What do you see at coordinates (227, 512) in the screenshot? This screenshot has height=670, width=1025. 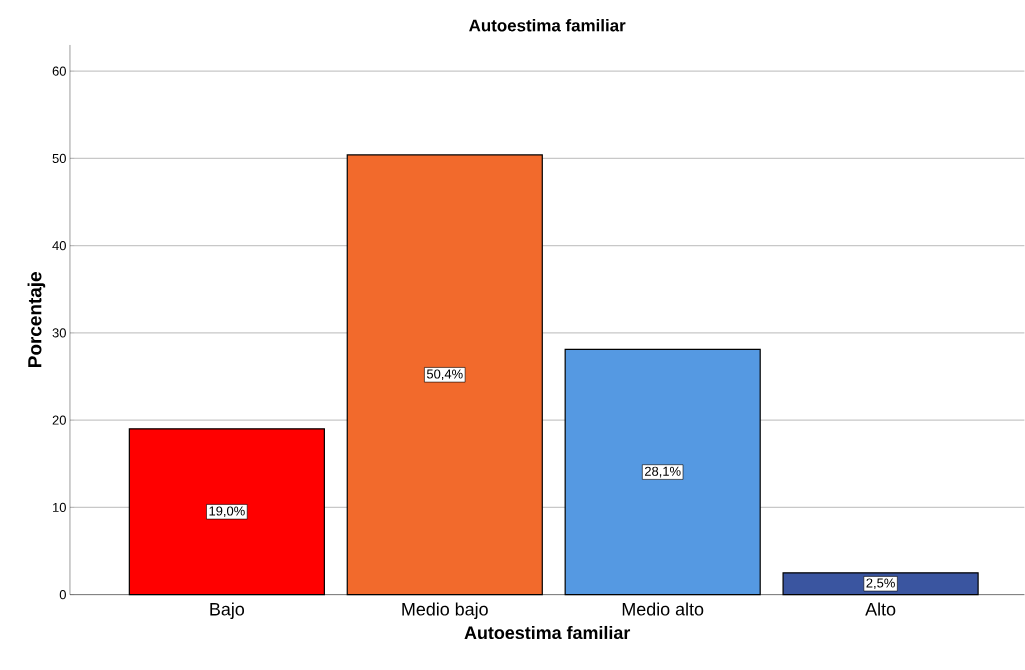 I see `data-label: 19,0%` at bounding box center [227, 512].